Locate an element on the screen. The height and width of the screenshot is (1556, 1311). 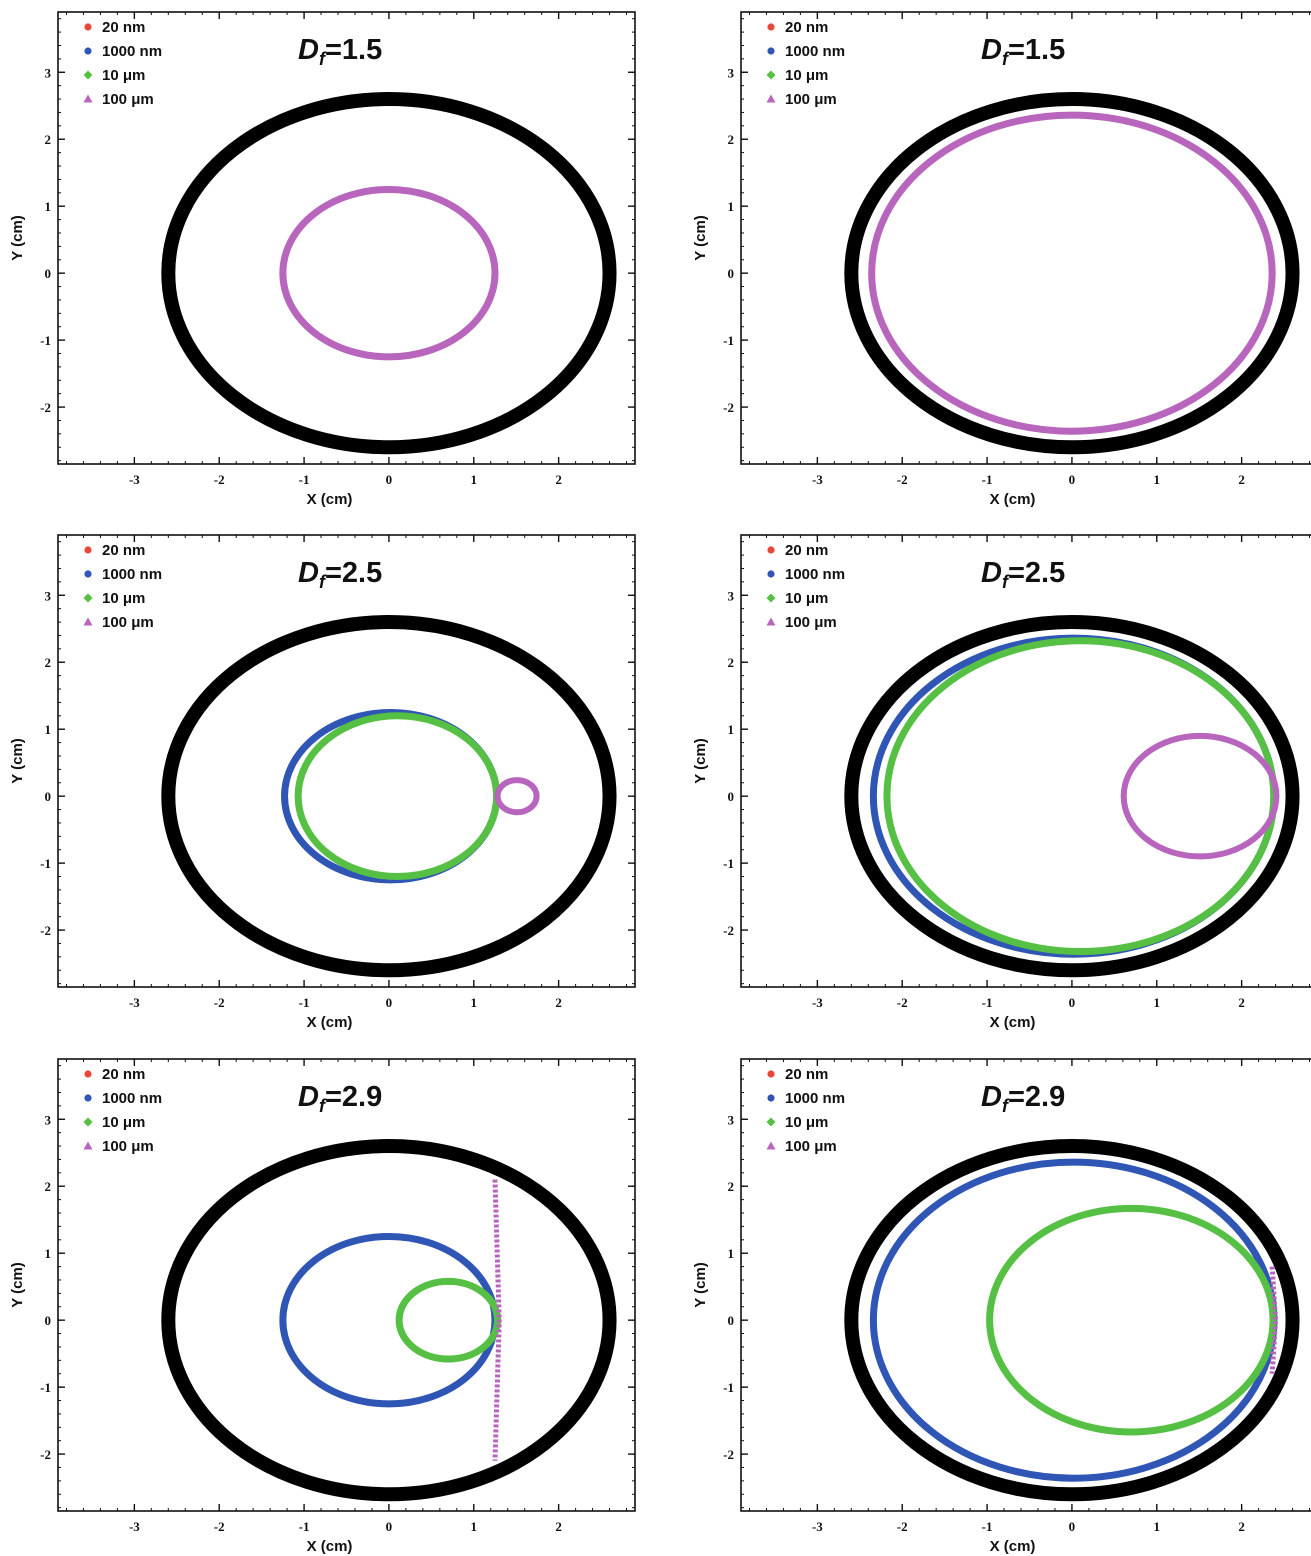
series-10-m-trajectory is located at coordinates (1131, 1320).